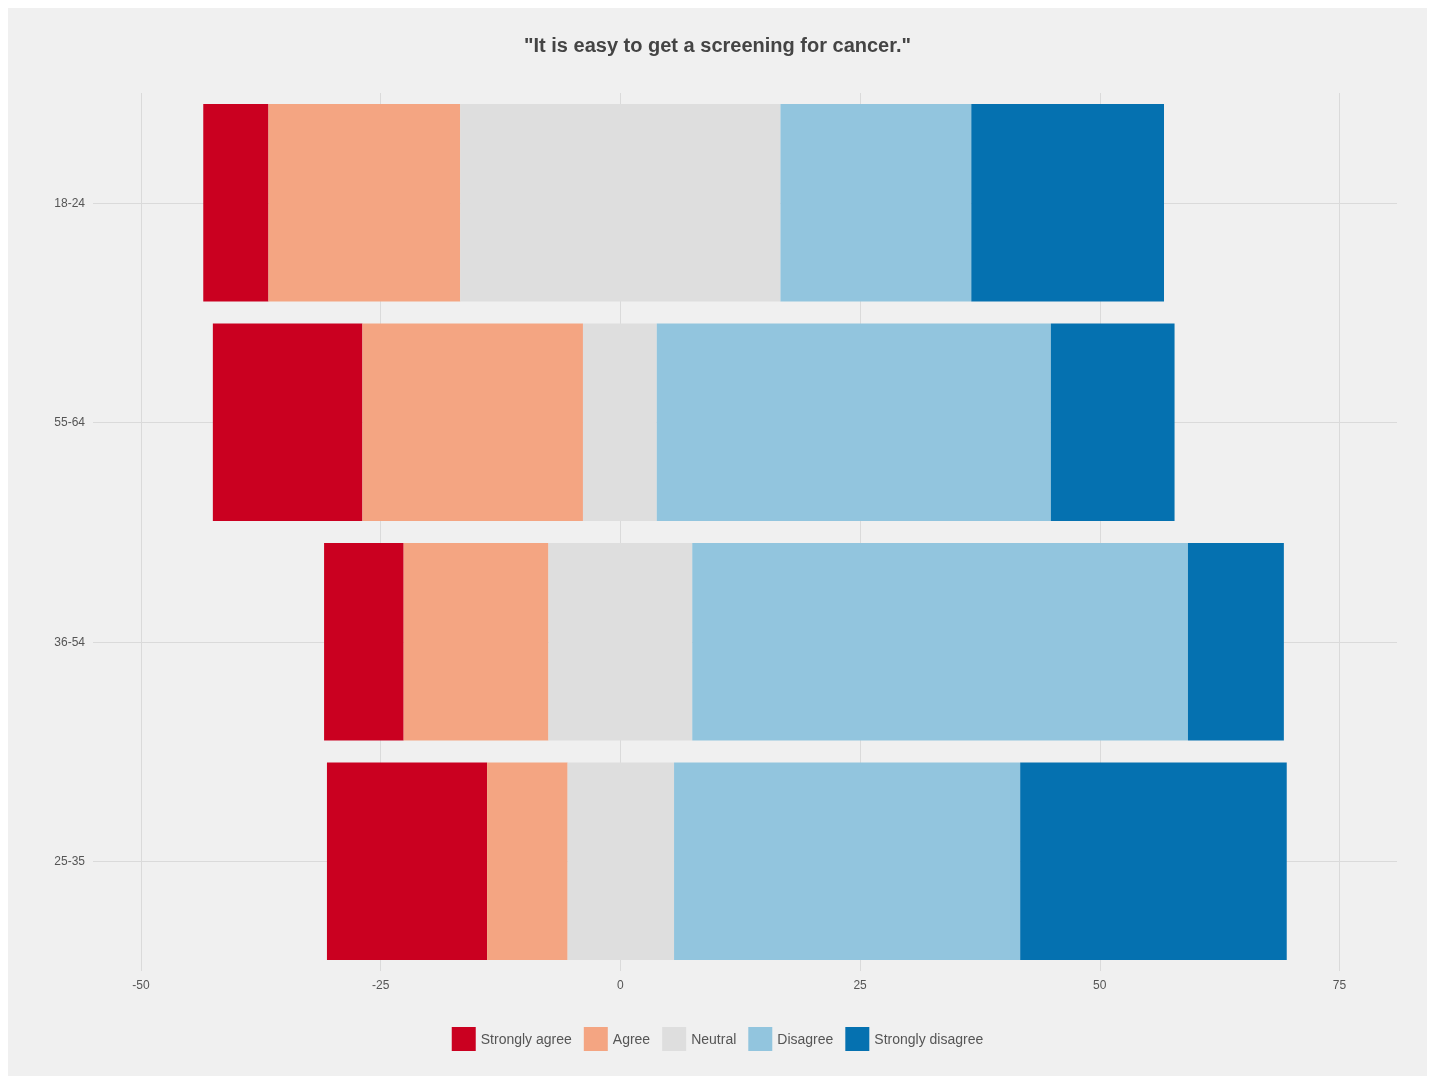 The image size is (1435, 1084). Describe the element at coordinates (70, 422) in the screenshot. I see `y-tick-label: 55-64` at that location.